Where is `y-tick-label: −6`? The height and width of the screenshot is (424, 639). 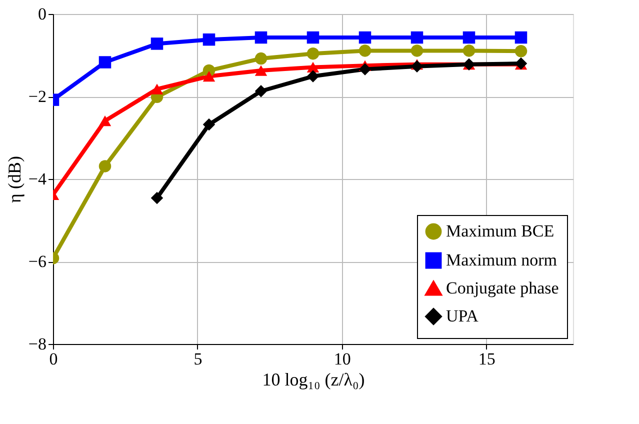
y-tick-label: −6 is located at coordinates (37, 261).